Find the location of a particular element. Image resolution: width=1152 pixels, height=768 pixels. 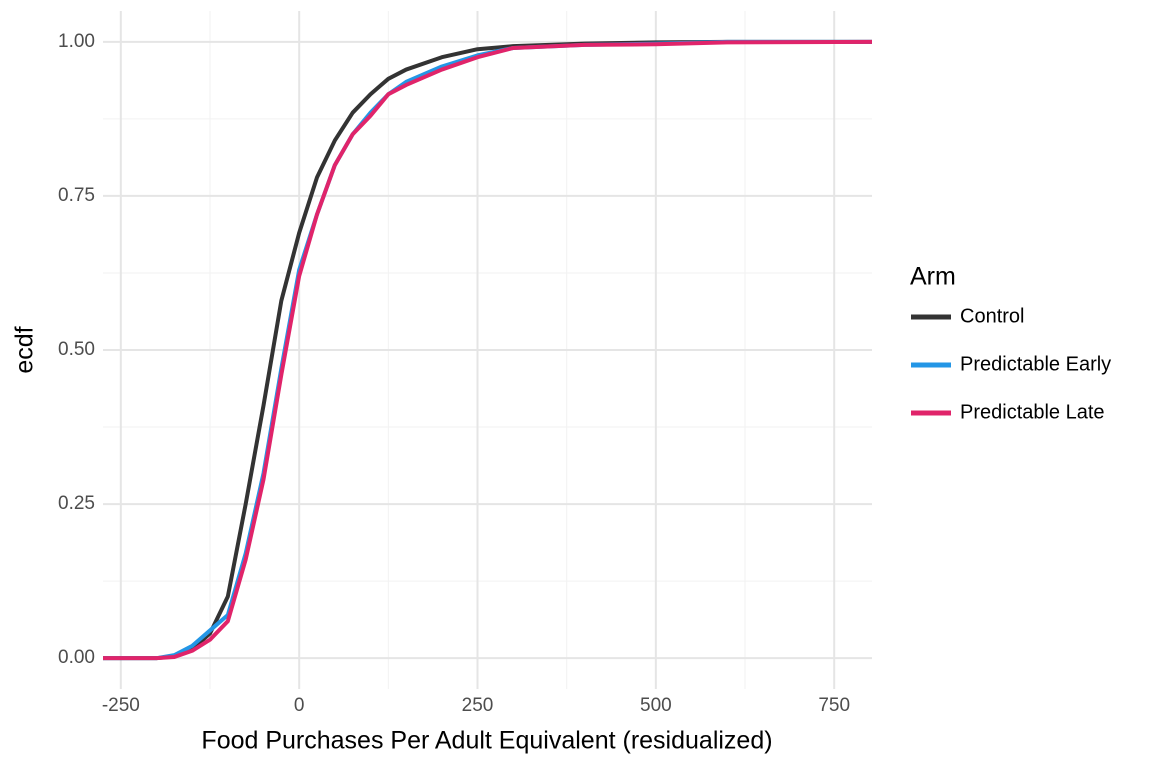

y-axis-title: ecdf is located at coordinates (25, 349).